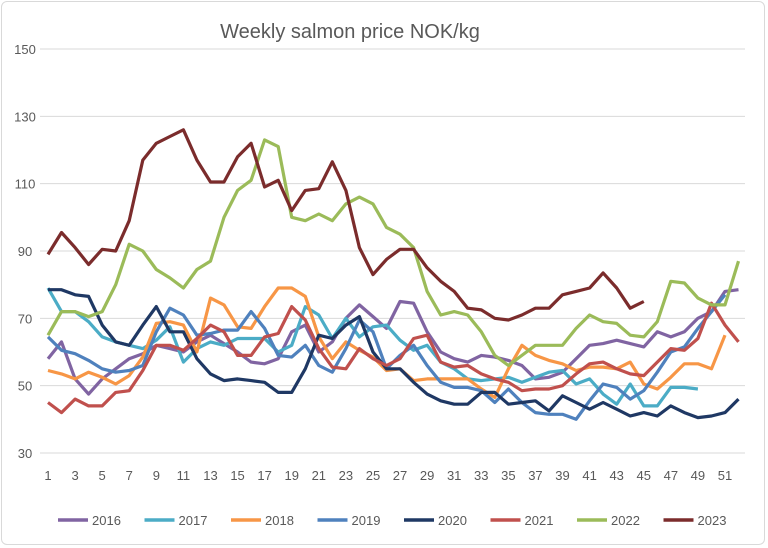 Image resolution: width=768 pixels, height=548 pixels. Describe the element at coordinates (102, 475) in the screenshot. I see `x-tick-label: 5` at that location.